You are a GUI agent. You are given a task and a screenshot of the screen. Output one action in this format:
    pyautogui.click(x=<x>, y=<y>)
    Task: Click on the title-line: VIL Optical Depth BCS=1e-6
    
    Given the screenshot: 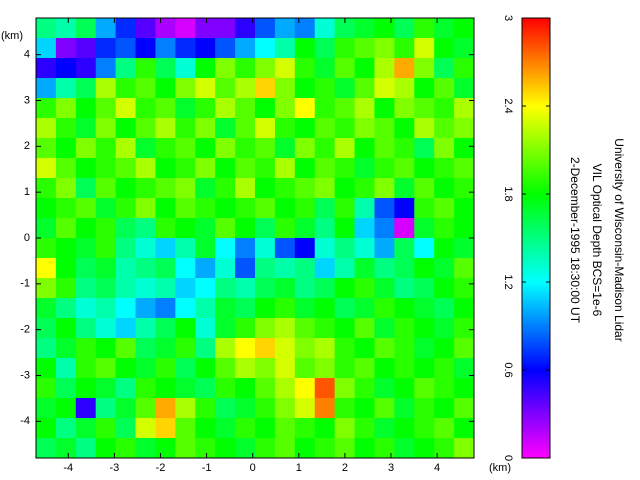 What is the action you would take?
    pyautogui.click(x=597, y=240)
    